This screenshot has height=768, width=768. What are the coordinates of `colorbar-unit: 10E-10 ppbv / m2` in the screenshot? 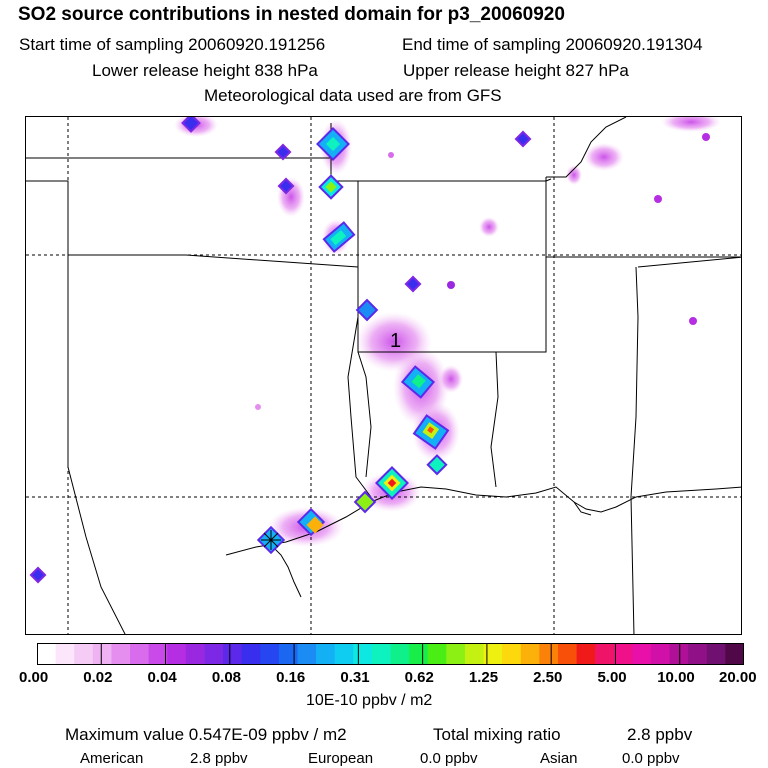 It's located at (369, 700).